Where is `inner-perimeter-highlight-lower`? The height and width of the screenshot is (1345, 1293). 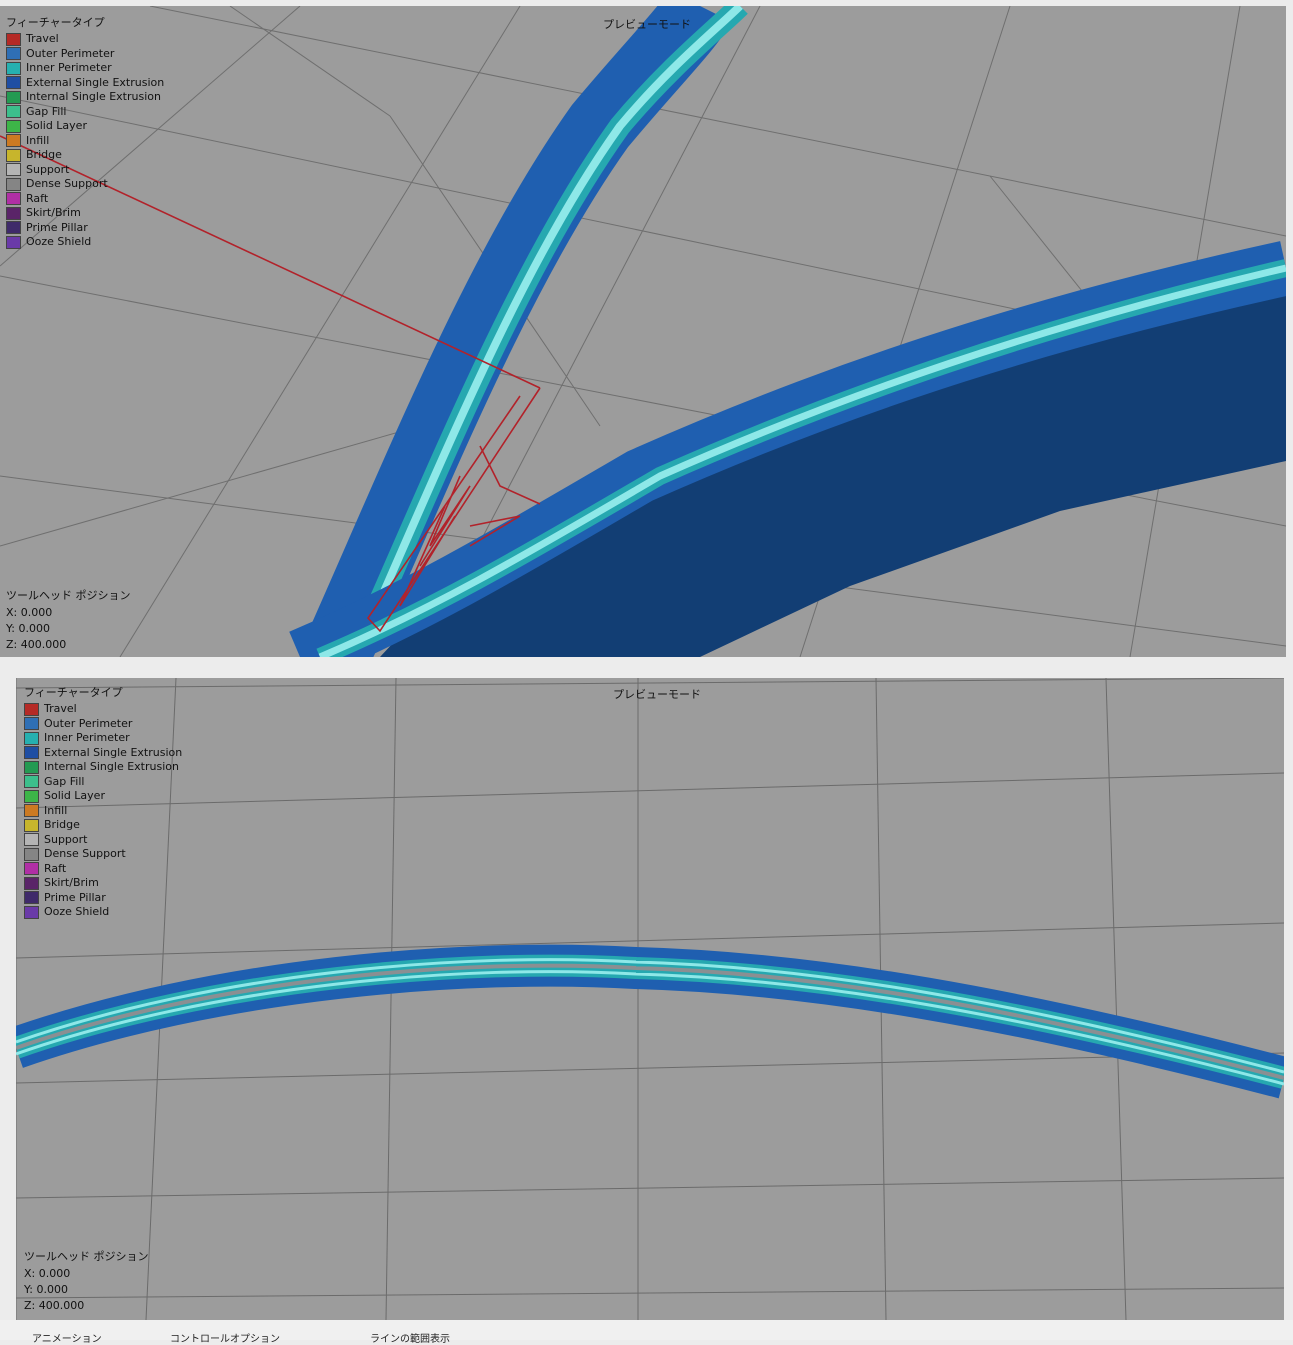 inner-perimeter-highlight-lower is located at coordinates (650, 1028).